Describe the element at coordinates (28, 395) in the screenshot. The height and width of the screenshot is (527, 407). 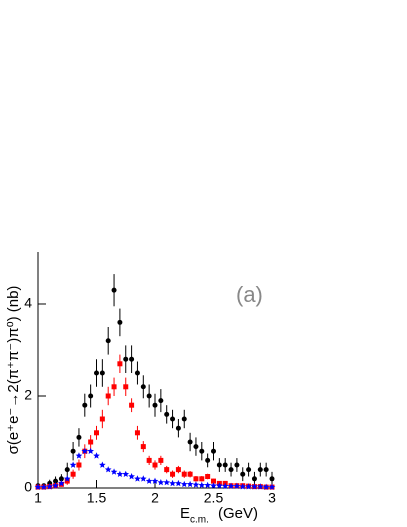
I see `y-tick-label: 2` at that location.